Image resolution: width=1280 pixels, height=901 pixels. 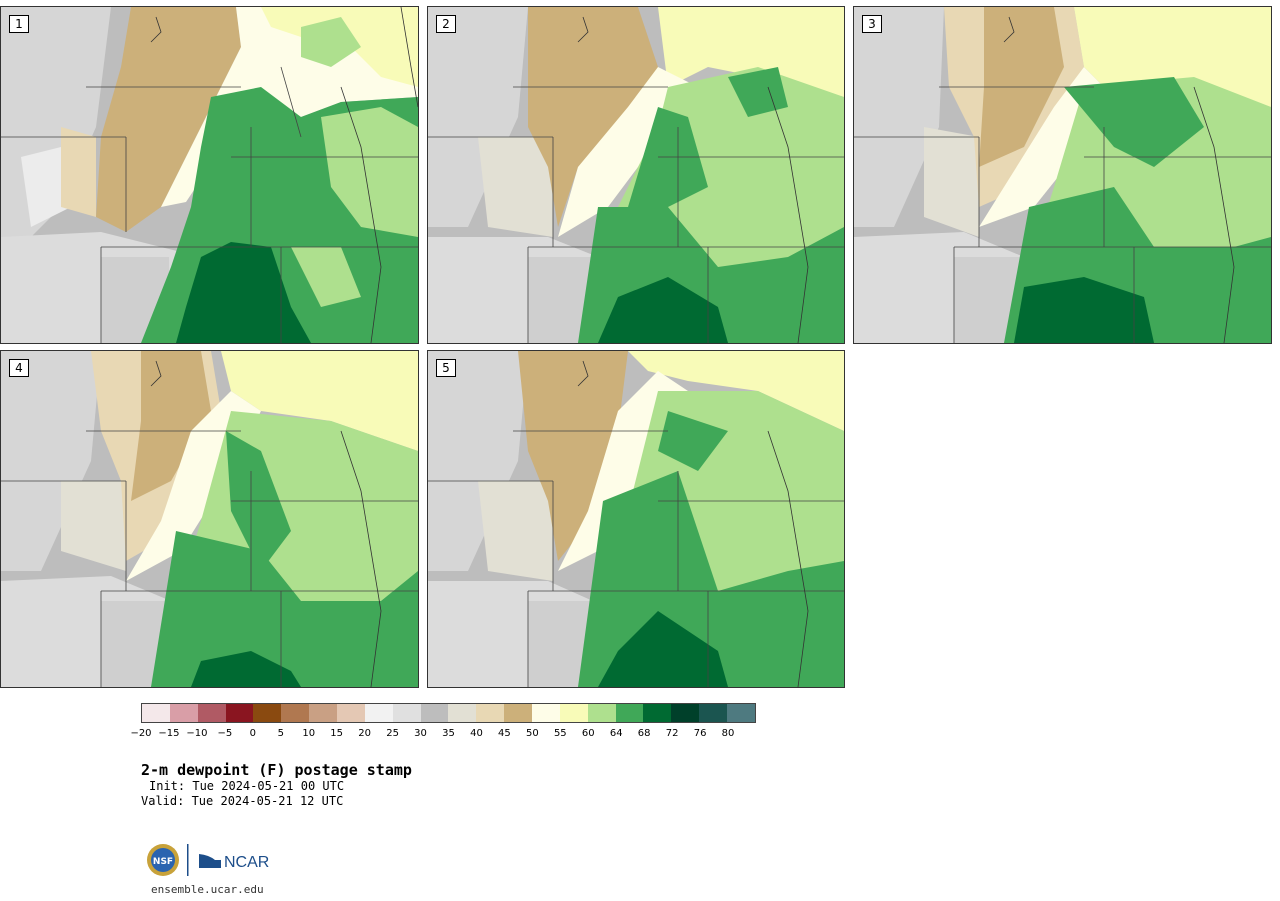 I want to click on colorbar-tick-label: −10, so click(x=197, y=733).